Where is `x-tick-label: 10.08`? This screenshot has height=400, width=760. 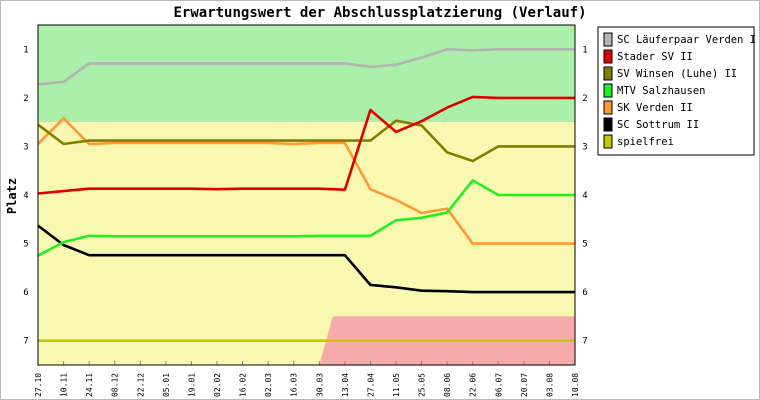 x-tick-label: 10.08 is located at coordinates (575, 385).